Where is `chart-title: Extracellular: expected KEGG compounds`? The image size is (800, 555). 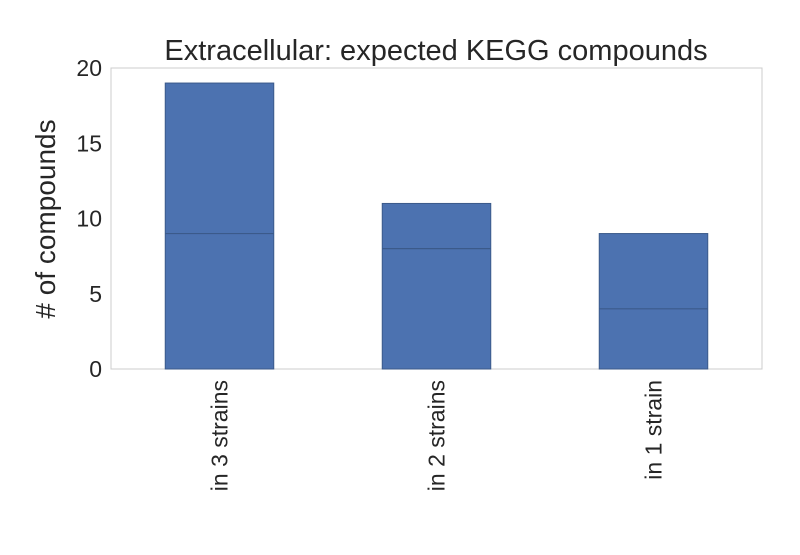
chart-title: Extracellular: expected KEGG compounds is located at coordinates (435, 51).